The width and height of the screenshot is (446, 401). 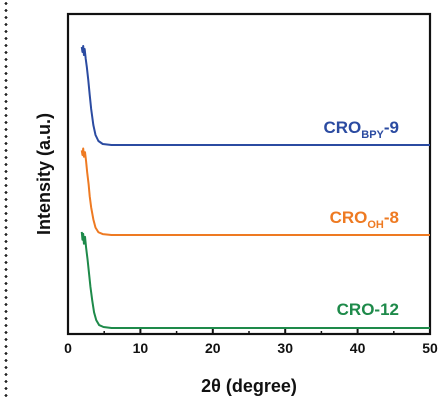 I want to click on series-label-cro-12: CRO-12, so click(x=368, y=309).